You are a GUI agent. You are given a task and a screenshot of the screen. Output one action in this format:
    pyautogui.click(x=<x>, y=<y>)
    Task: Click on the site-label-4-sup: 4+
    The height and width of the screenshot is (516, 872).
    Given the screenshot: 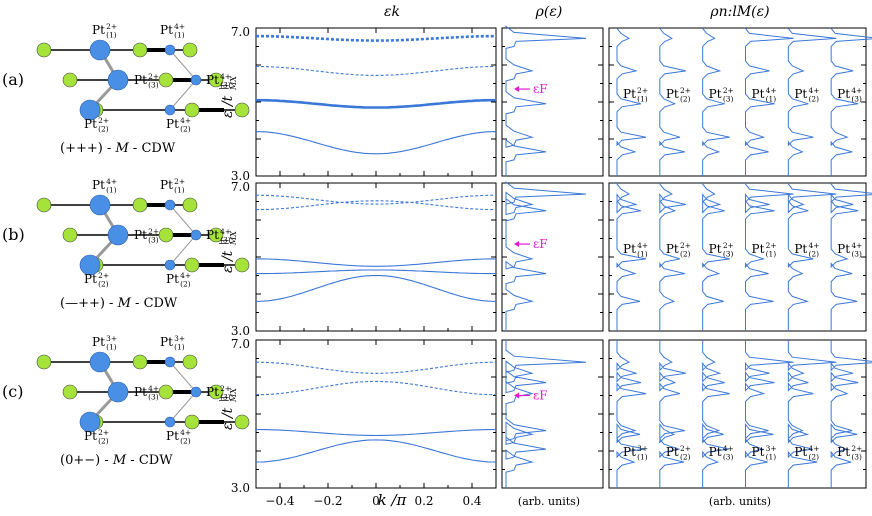 What is the action you would take?
    pyautogui.click(x=771, y=90)
    